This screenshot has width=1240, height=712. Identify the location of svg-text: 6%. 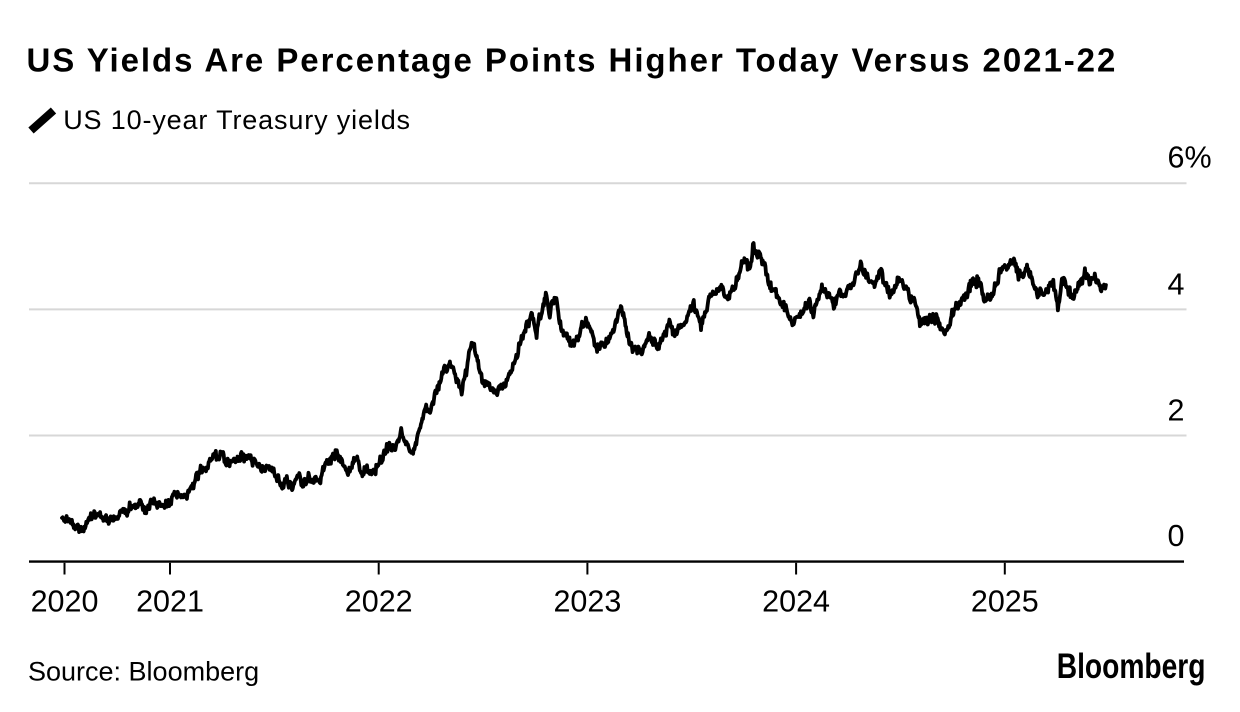
(1190, 158).